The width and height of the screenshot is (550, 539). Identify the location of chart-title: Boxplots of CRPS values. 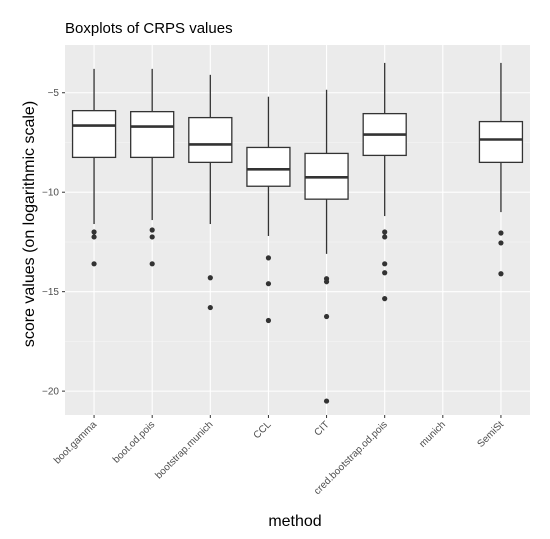
(149, 28).